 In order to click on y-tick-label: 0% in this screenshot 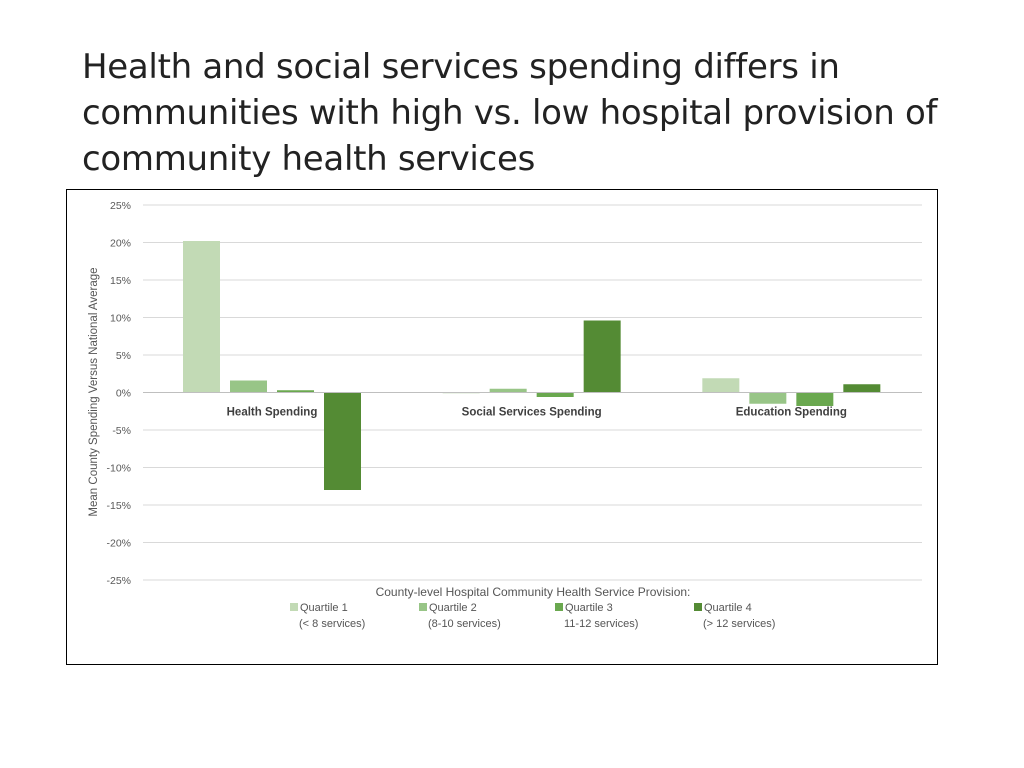, I will do `click(123, 394)`.